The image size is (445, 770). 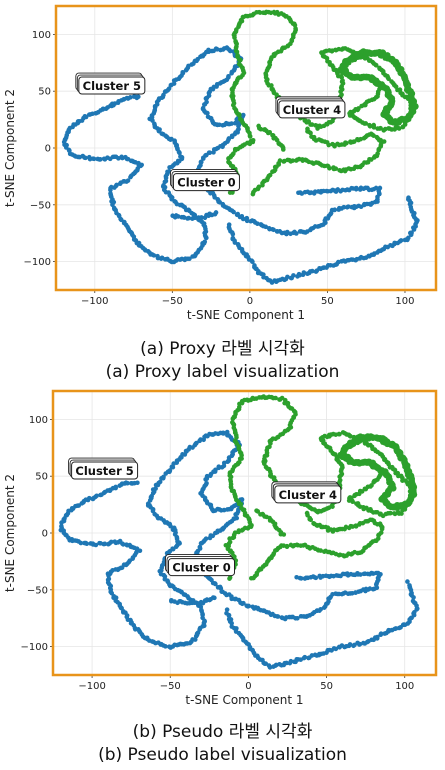 I want to click on caption-b-korean: (b) Pseudo 라벨 시각화, so click(x=222, y=732).